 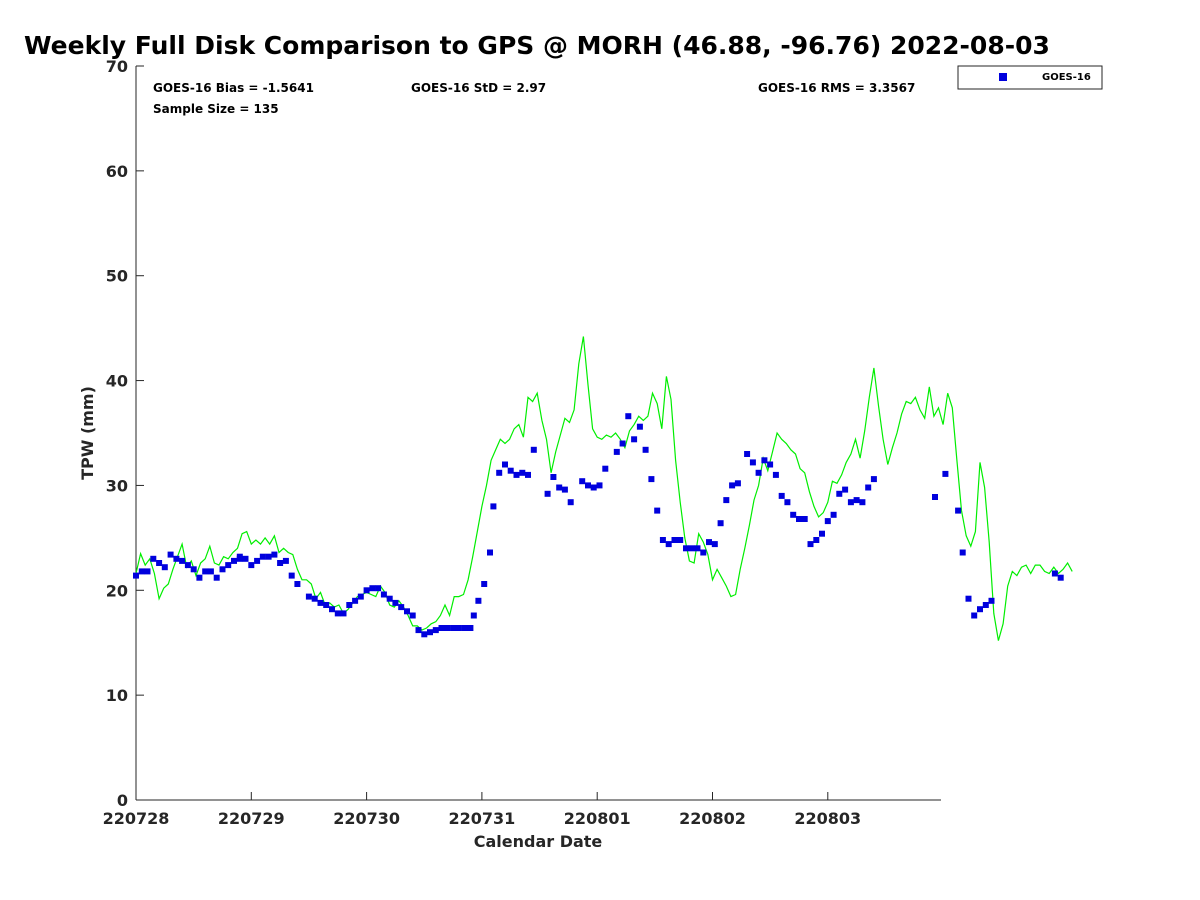 I want to click on y-tick-label: 0, so click(x=122, y=800).